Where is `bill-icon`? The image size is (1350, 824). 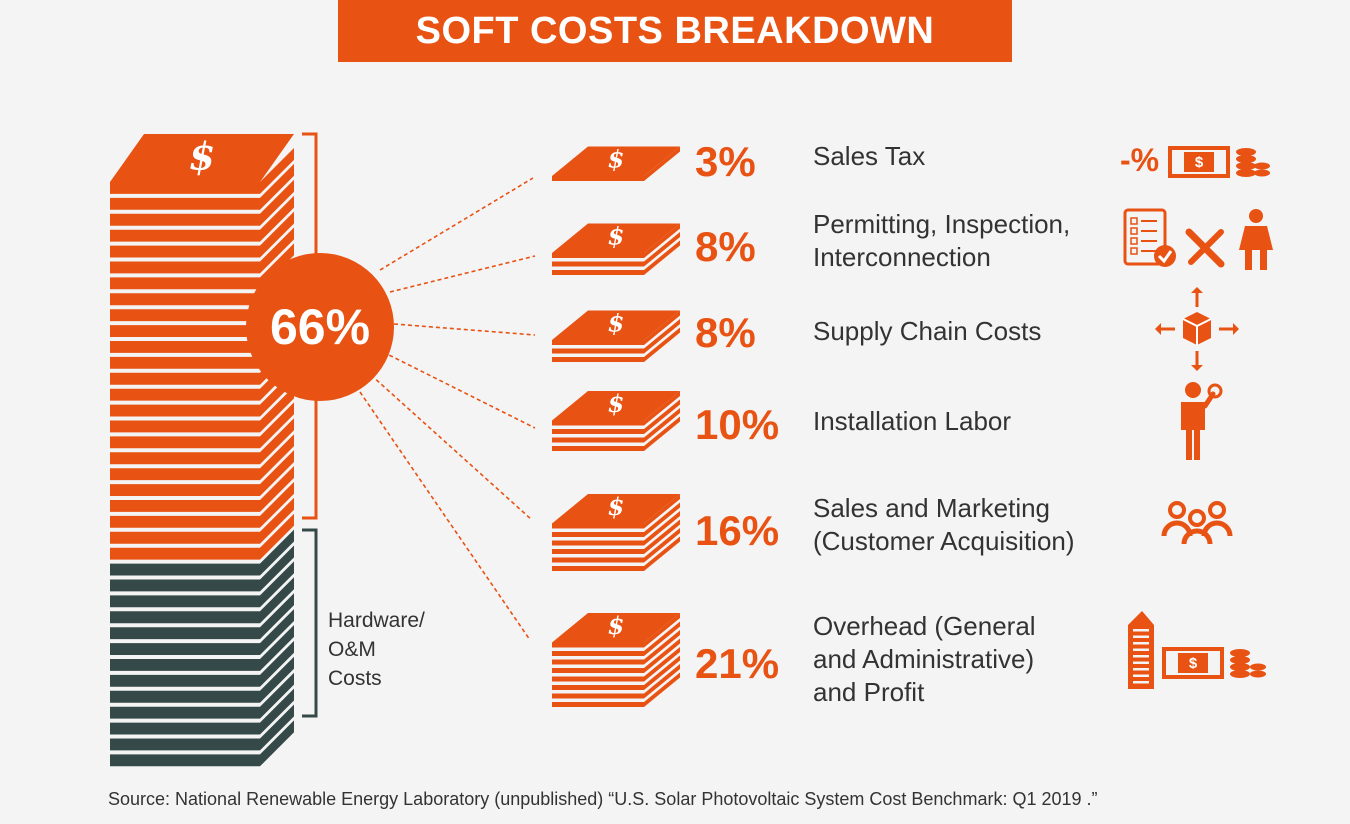 bill-icon is located at coordinates (1193, 663).